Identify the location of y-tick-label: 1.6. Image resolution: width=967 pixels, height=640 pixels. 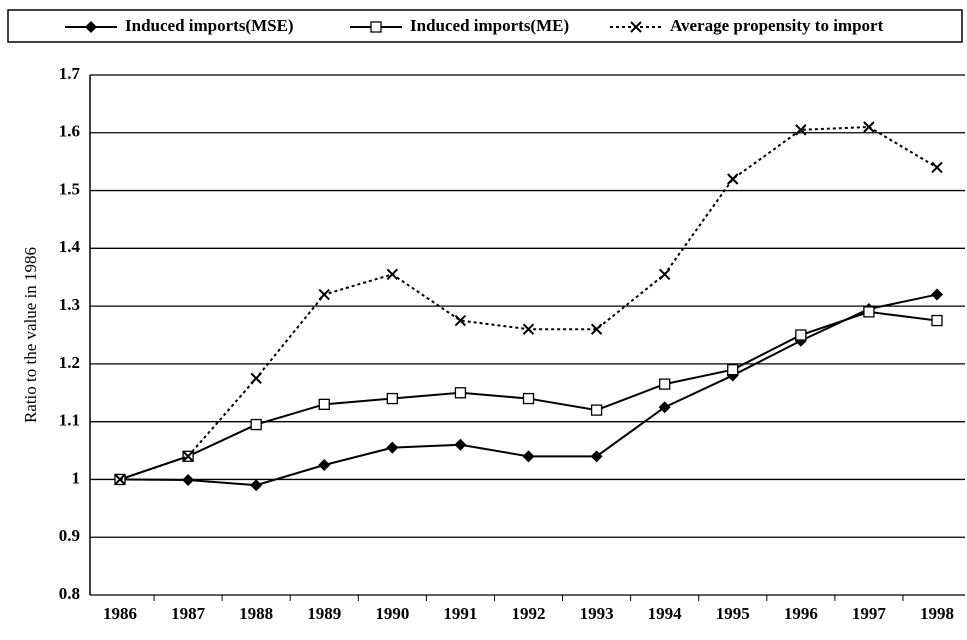
(69, 131).